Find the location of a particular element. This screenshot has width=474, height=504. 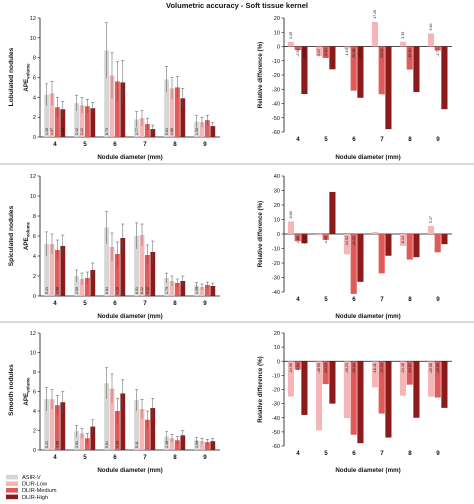

value-label: 5.21 is located at coordinates (47, 290).